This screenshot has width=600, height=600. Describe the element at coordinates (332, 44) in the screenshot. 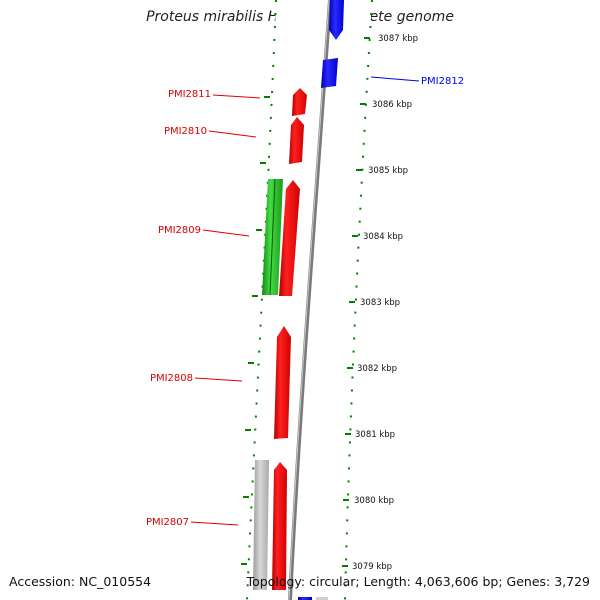

I see `gene-PMI2812` at that location.